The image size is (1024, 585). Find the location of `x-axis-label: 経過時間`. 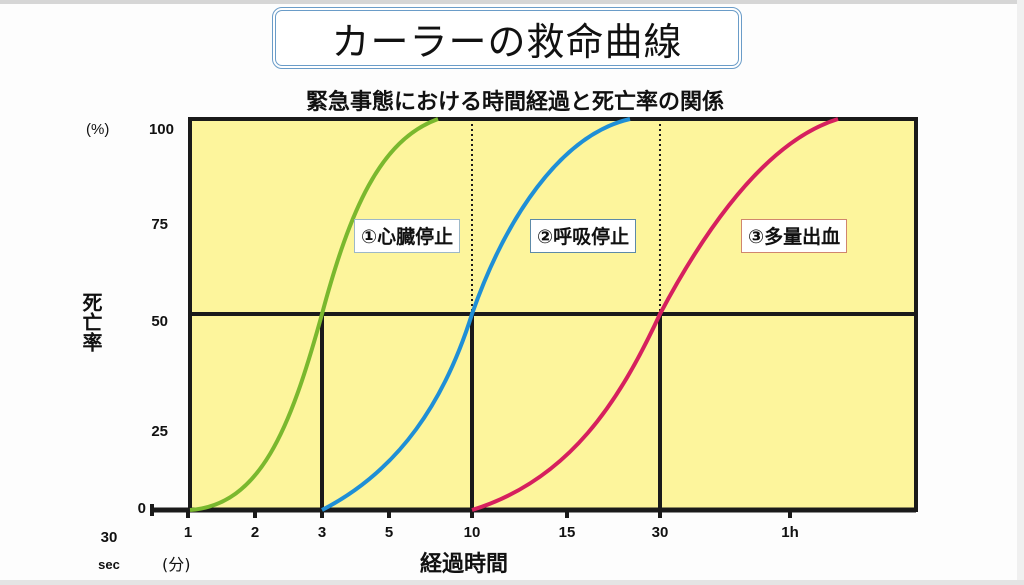

x-axis-label: 経過時間 is located at coordinates (464, 564).